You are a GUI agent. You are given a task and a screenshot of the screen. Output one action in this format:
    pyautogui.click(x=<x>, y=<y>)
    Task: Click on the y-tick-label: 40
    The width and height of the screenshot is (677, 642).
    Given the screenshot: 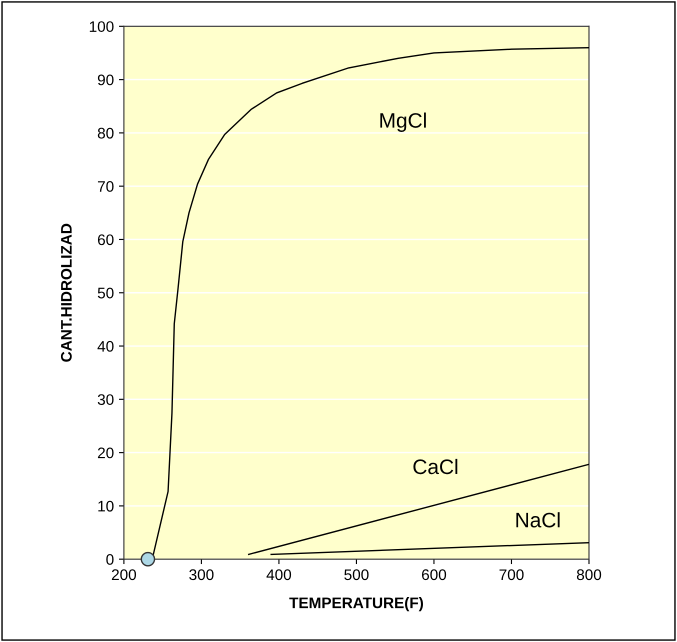 What is the action you would take?
    pyautogui.click(x=106, y=346)
    